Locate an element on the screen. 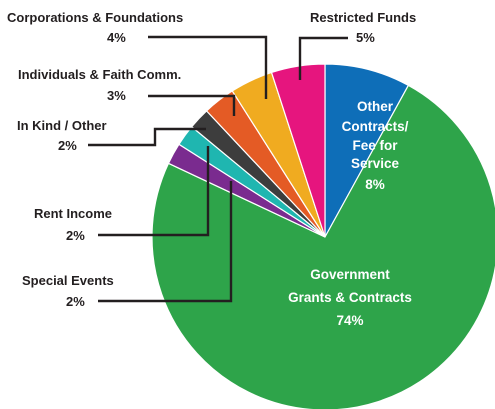 This screenshot has width=495, height=409. leader-line-rent is located at coordinates (154, 191).